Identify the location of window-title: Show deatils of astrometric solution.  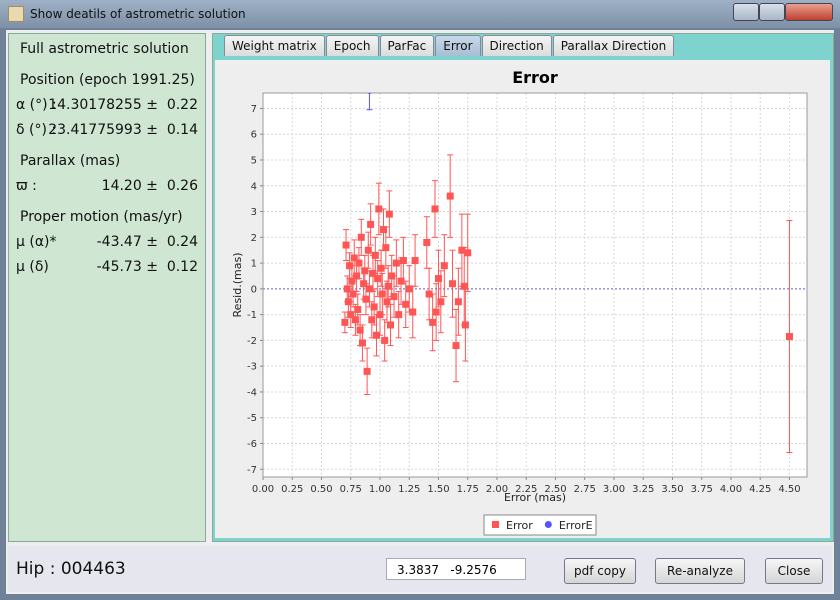
(138, 14).